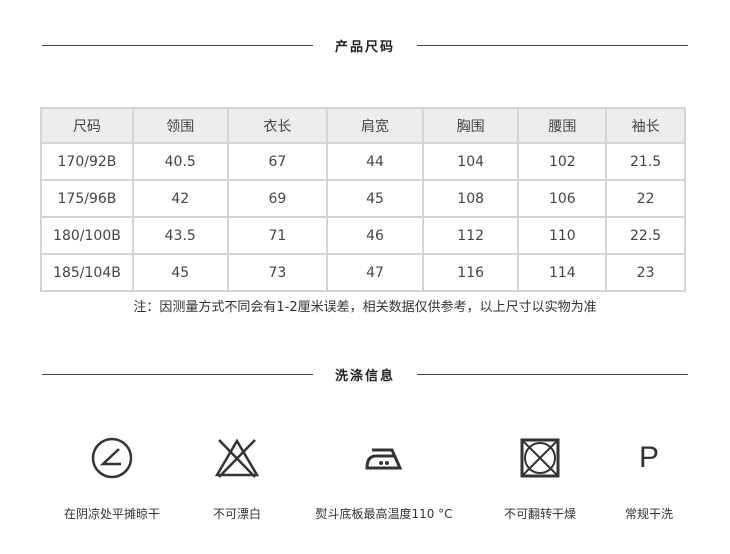 This screenshot has width=730, height=554. I want to click on table-cell: 69, so click(277, 198).